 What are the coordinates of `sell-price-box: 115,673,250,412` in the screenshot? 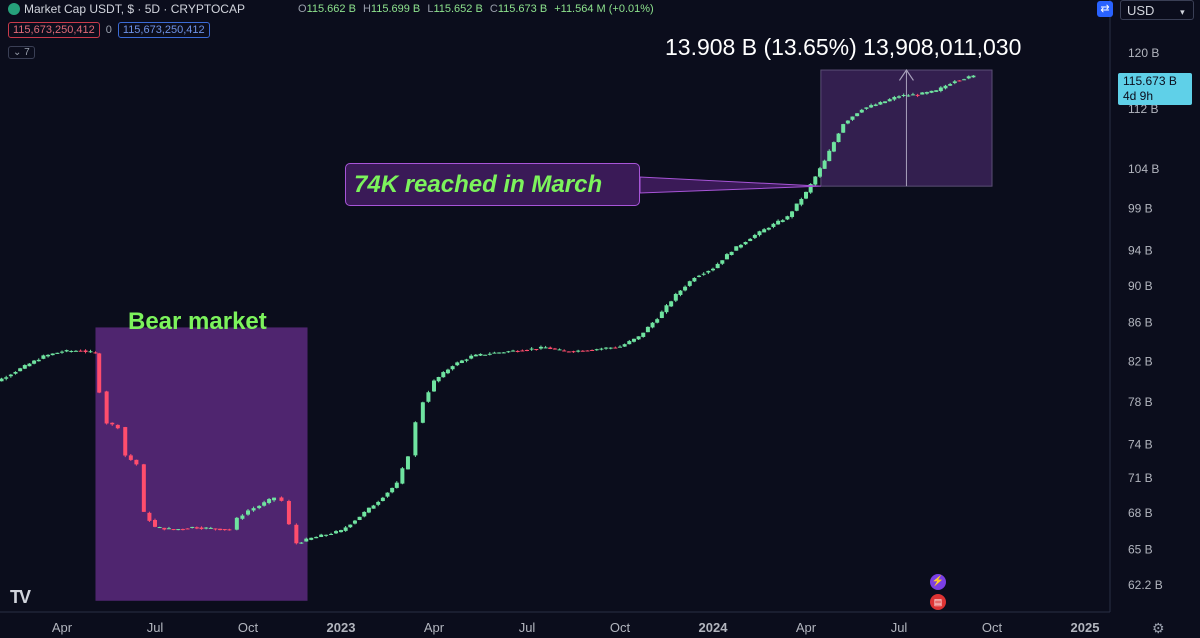 It's located at (54, 30).